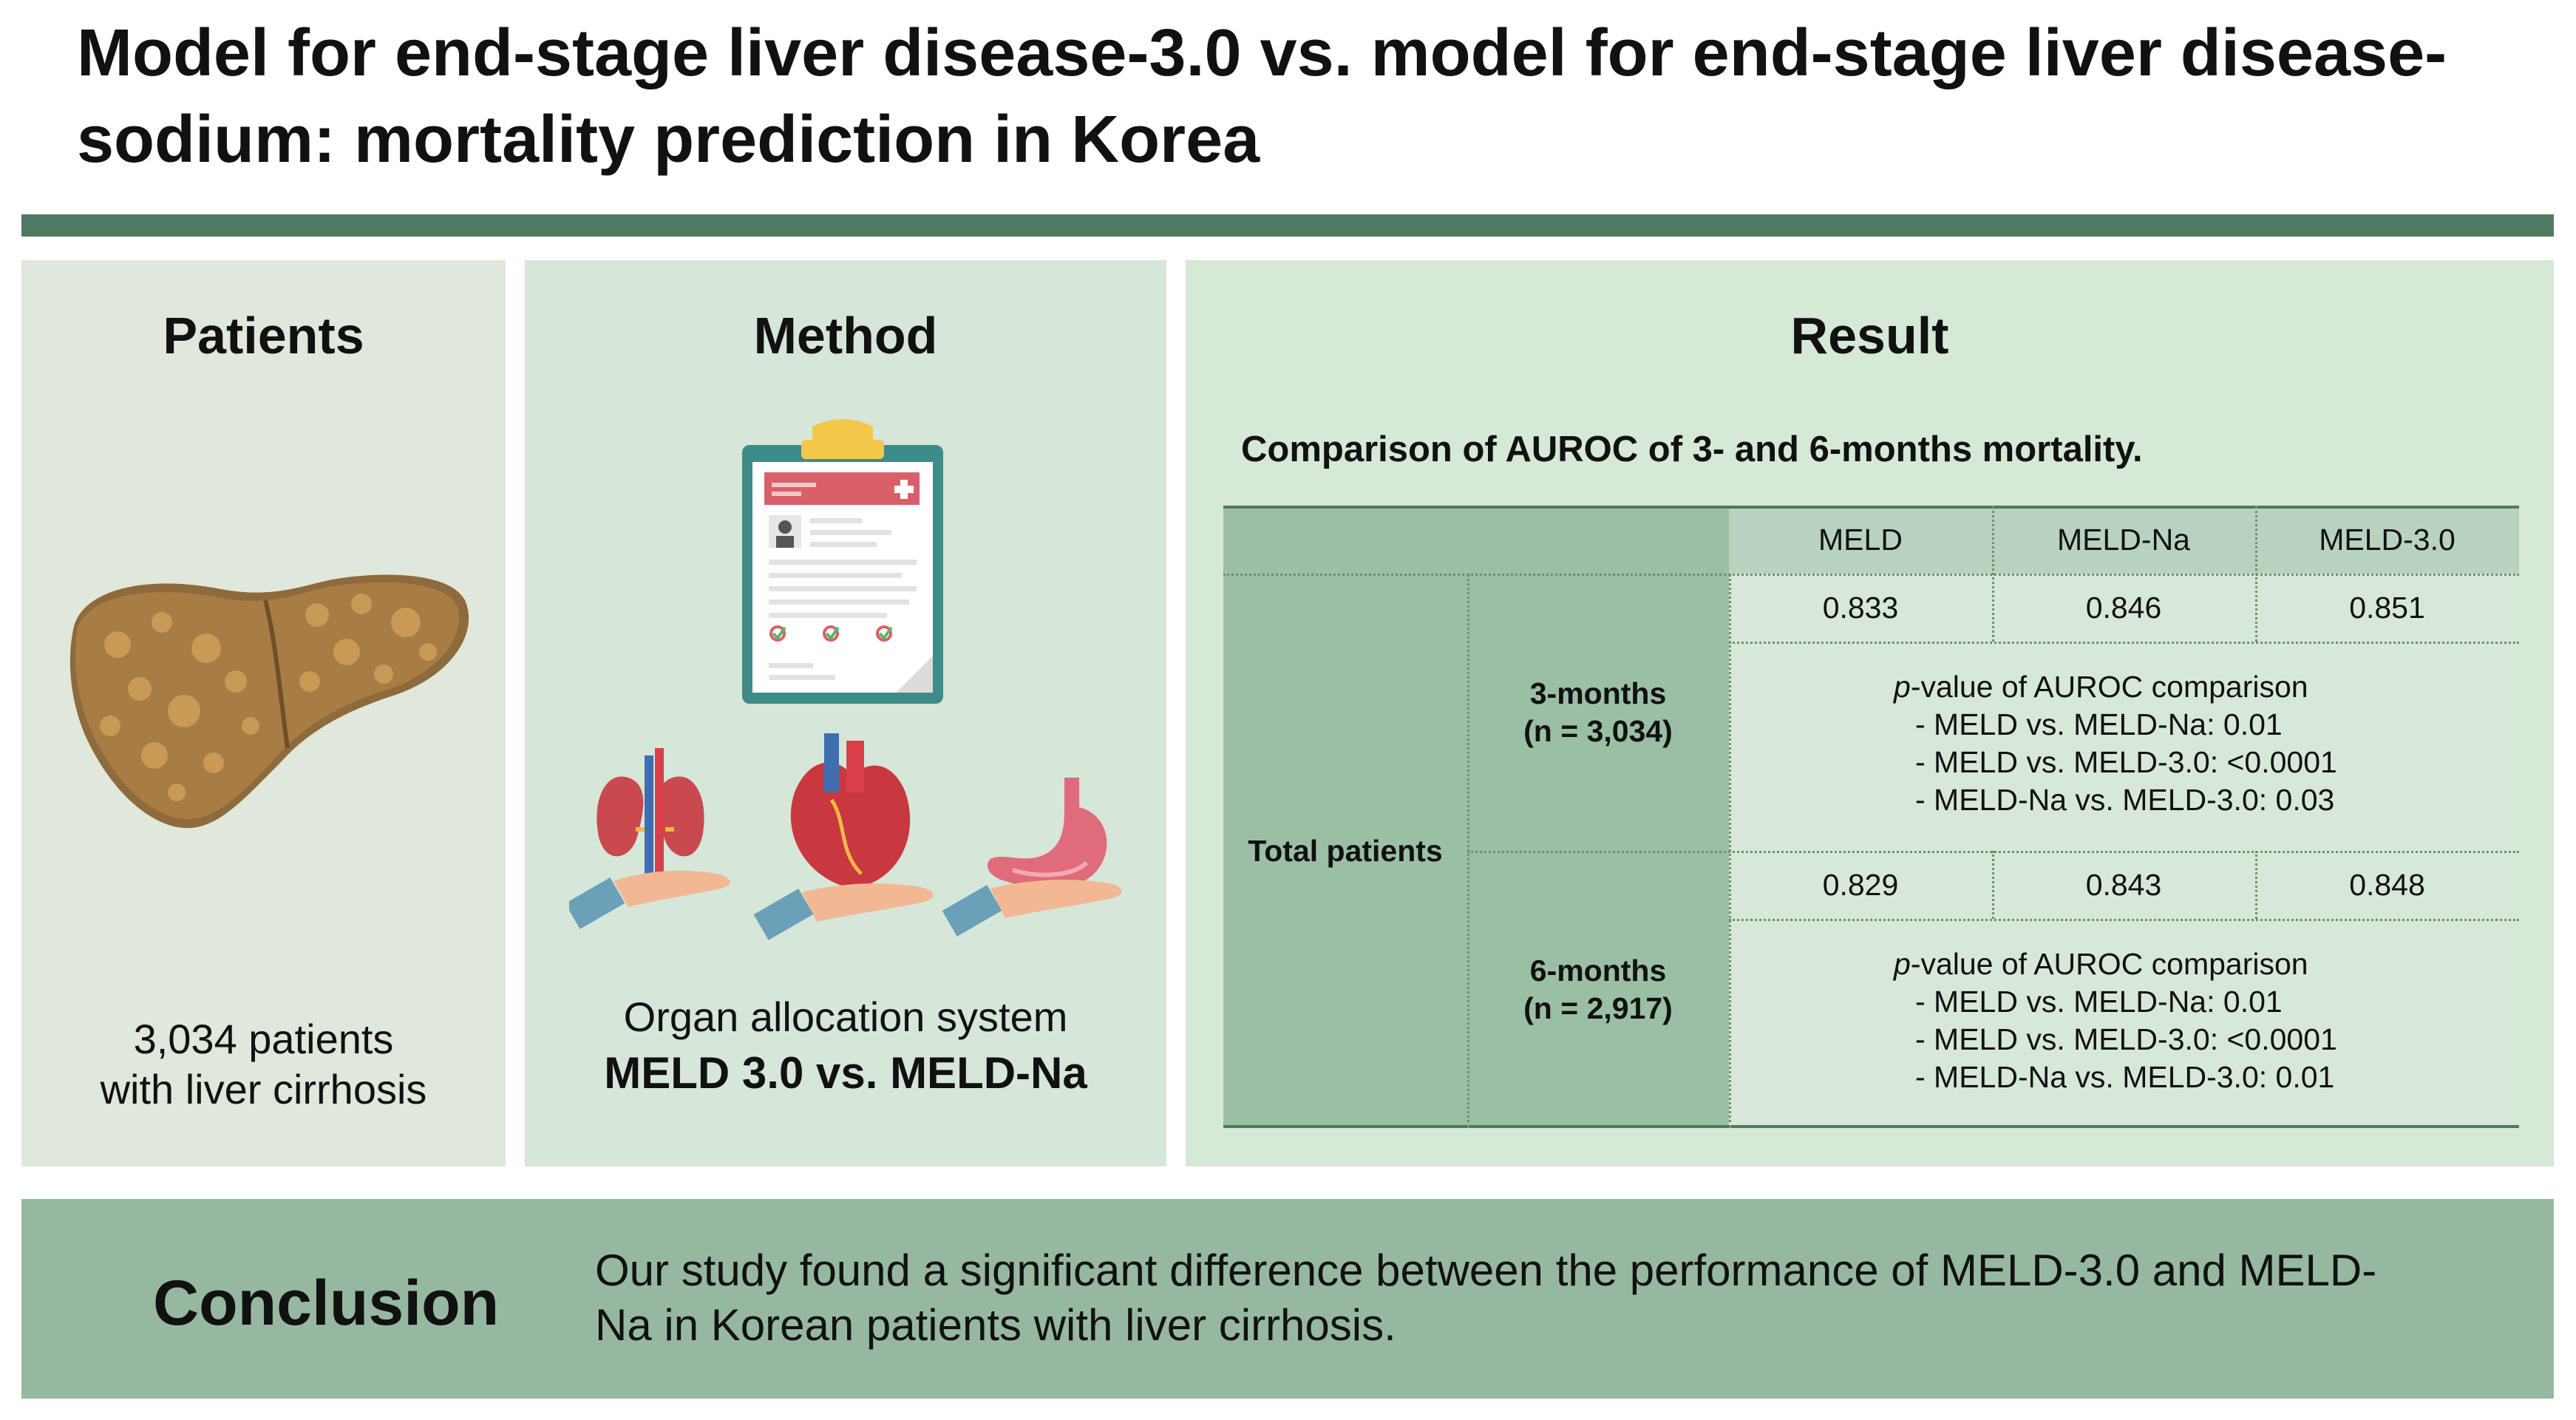 Image resolution: width=2576 pixels, height=1420 pixels. What do you see at coordinates (1287, 226) in the screenshot?
I see `title-divider` at bounding box center [1287, 226].